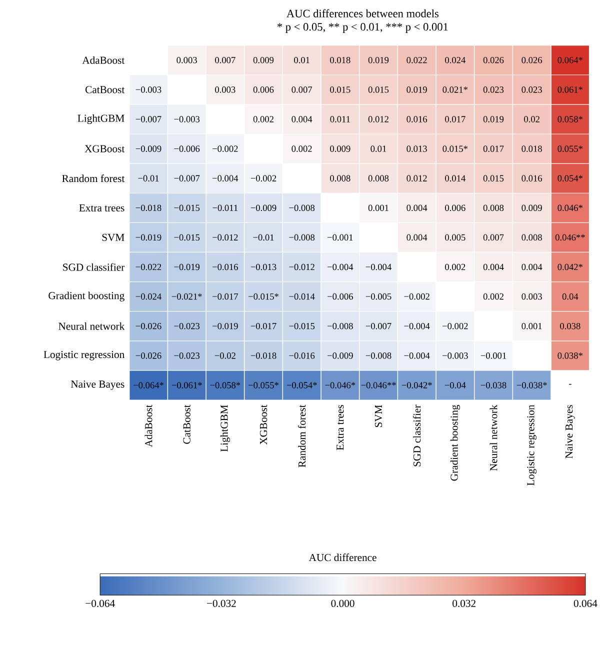 The height and width of the screenshot is (648, 600). I want to click on data-label: −0.015, so click(187, 208).